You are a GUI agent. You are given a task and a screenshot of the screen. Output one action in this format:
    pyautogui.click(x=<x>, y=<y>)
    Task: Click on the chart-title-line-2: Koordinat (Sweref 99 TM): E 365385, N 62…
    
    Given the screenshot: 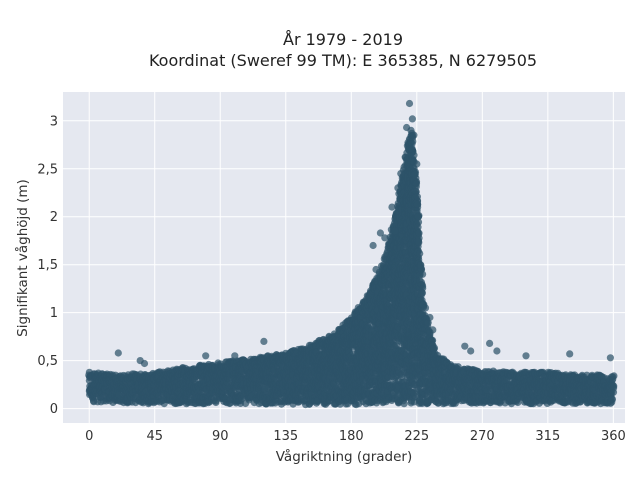 What is the action you would take?
    pyautogui.click(x=343, y=60)
    